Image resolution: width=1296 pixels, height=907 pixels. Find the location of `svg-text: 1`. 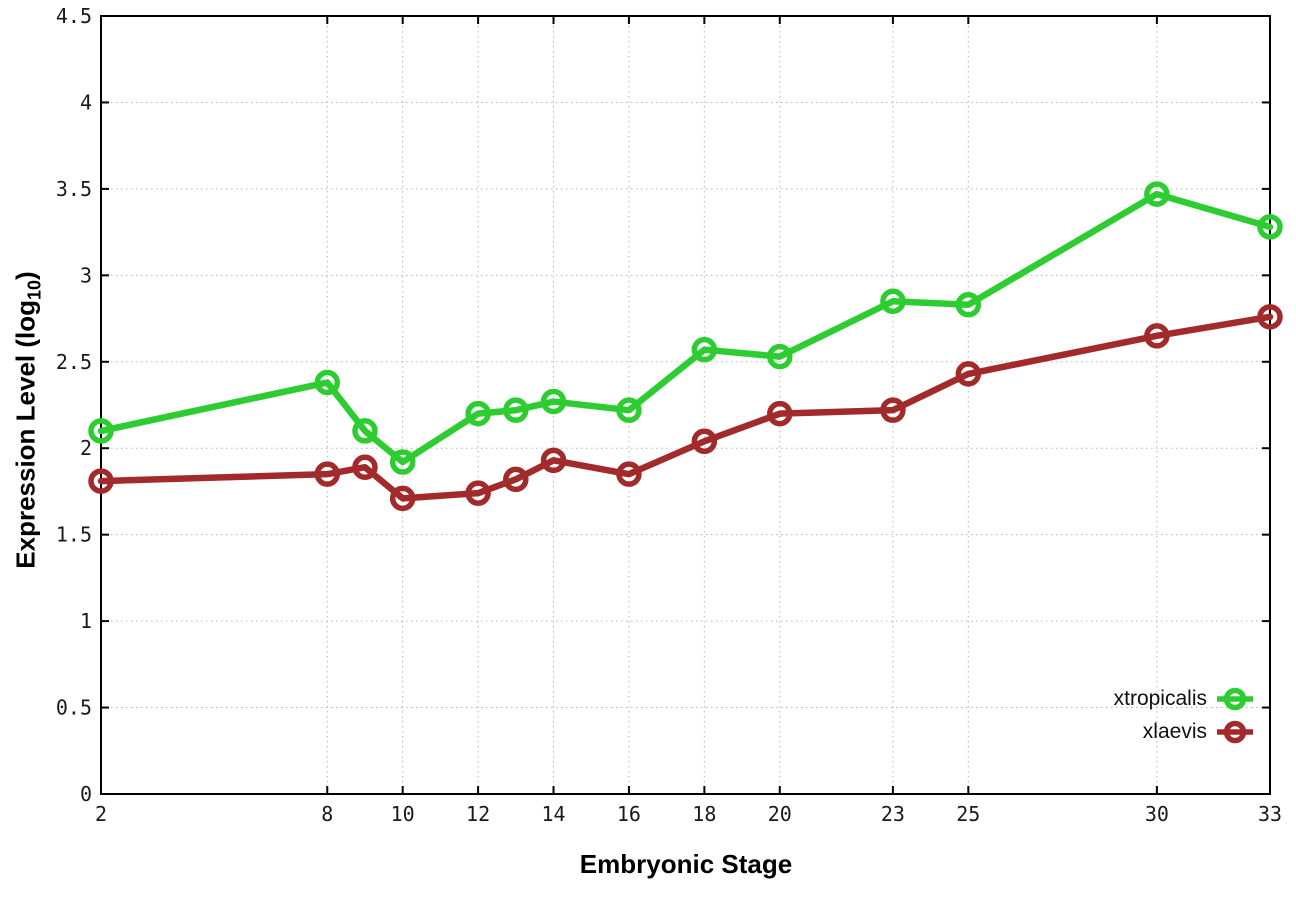

svg-text: 1 is located at coordinates (86, 621).